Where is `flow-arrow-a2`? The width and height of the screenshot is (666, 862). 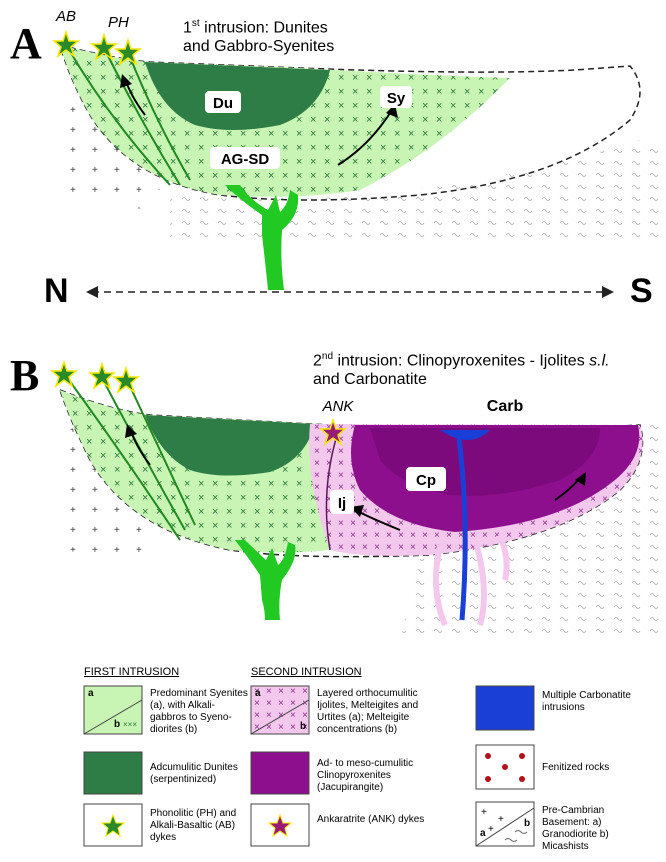 flow-arrow-a2 is located at coordinates (365, 137).